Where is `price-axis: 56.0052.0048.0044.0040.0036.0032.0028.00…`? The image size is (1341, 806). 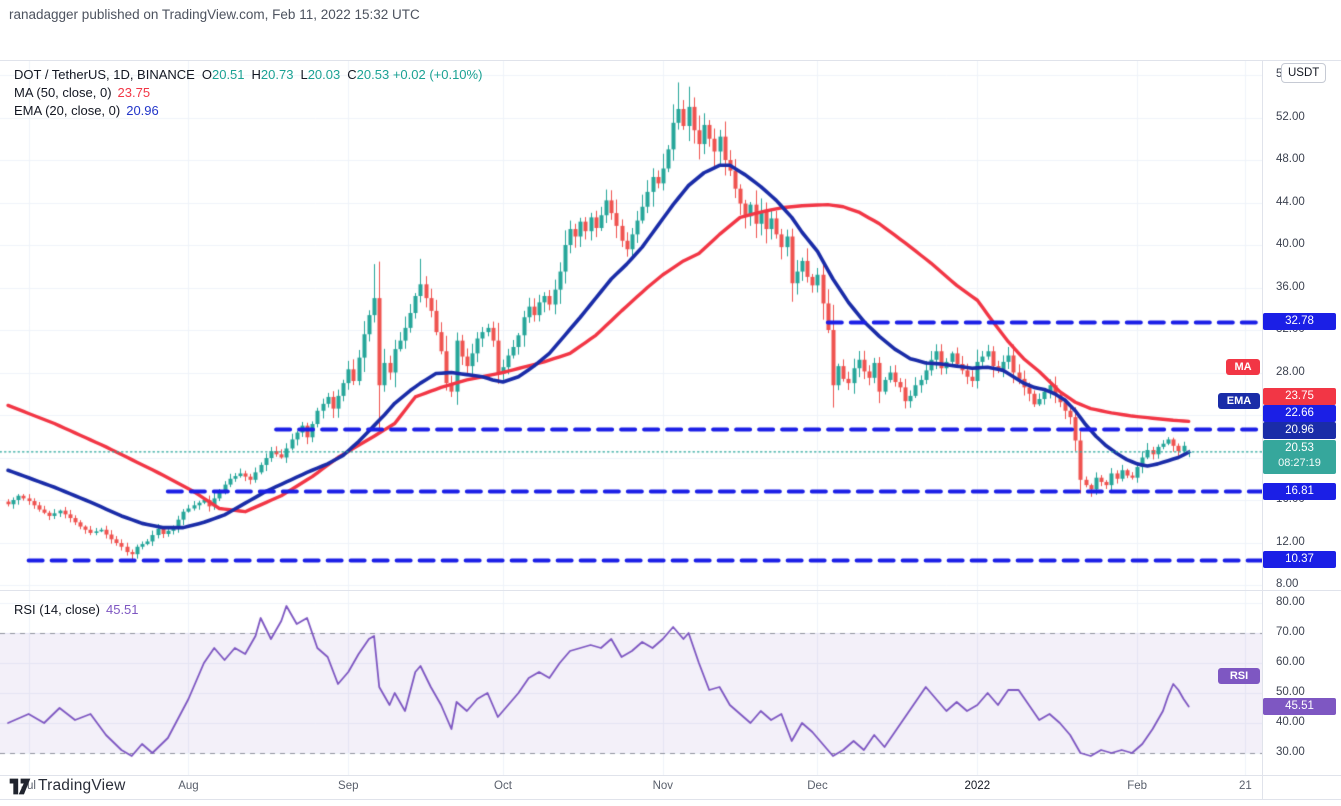 price-axis: 56.0052.0048.0044.0040.0036.0032.0028.00… is located at coordinates (1301, 325).